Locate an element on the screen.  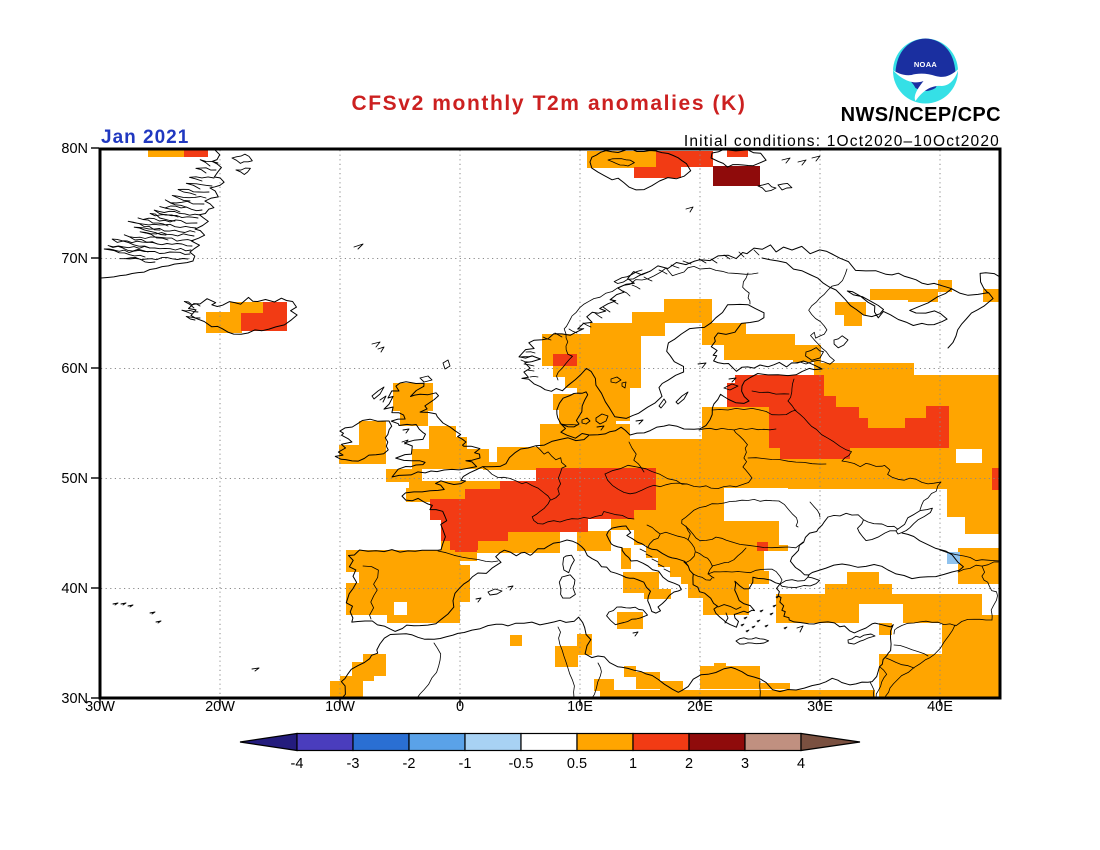
svg-text:Initial conditions: 1Oct2020–: Initial conditions: 1Oct2020–10Oct2020 is located at coordinates (842, 141).